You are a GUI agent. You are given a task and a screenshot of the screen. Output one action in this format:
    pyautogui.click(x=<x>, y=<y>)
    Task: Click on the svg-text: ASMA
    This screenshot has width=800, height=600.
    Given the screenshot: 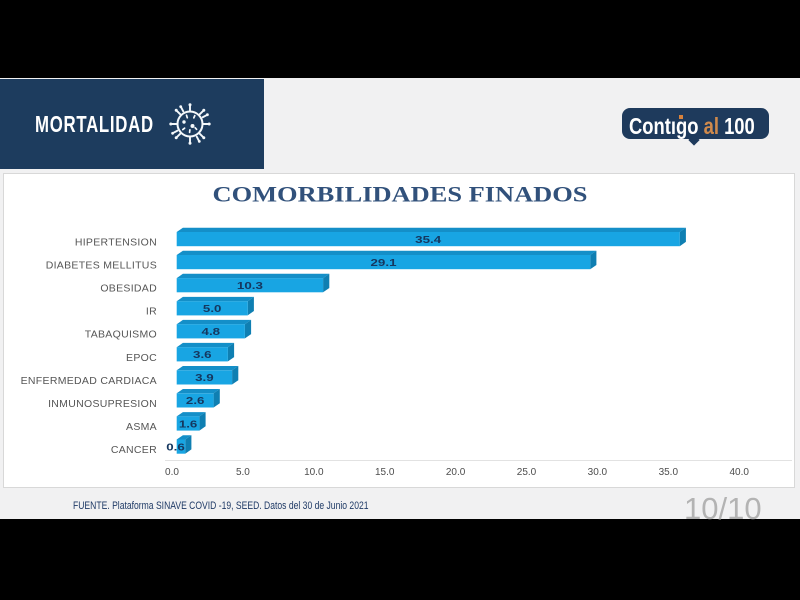 What is the action you would take?
    pyautogui.click(x=141, y=427)
    